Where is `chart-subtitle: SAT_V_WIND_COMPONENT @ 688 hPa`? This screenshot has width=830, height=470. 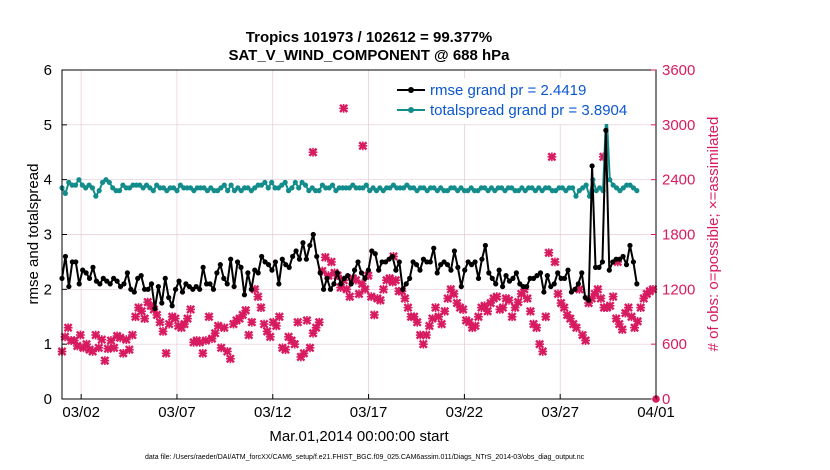
chart-subtitle: SAT_V_WIND_COMPONENT @ 688 hPa is located at coordinates (369, 55).